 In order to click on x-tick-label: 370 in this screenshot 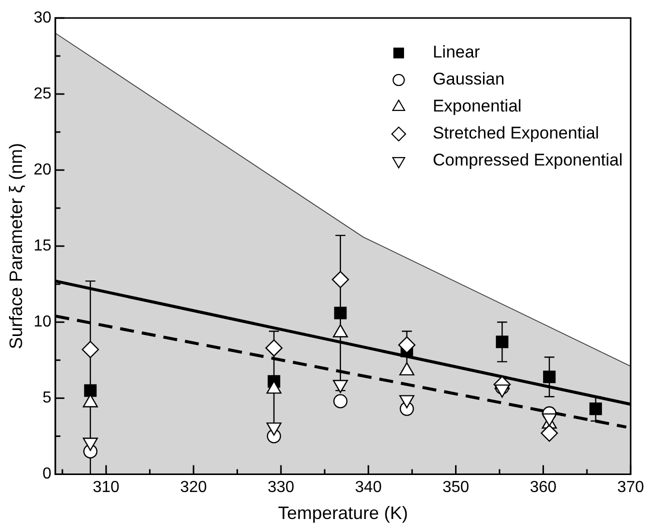, I will do `click(630, 487)`.